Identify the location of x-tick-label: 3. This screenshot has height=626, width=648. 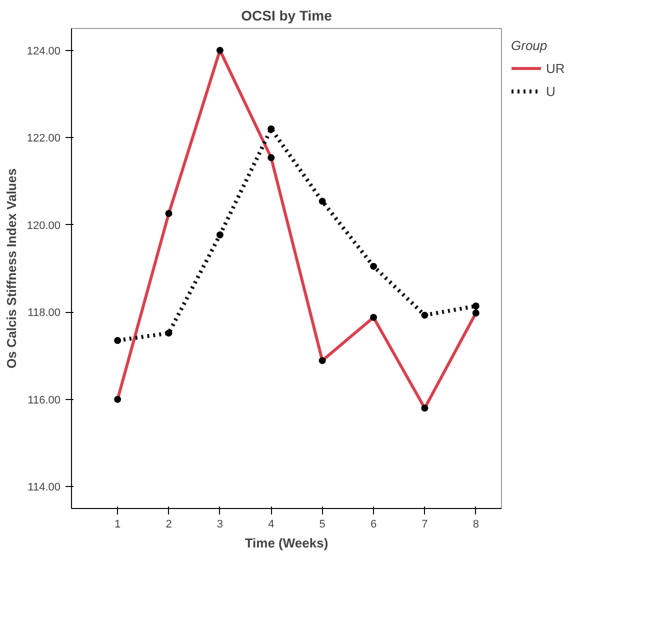
(220, 524).